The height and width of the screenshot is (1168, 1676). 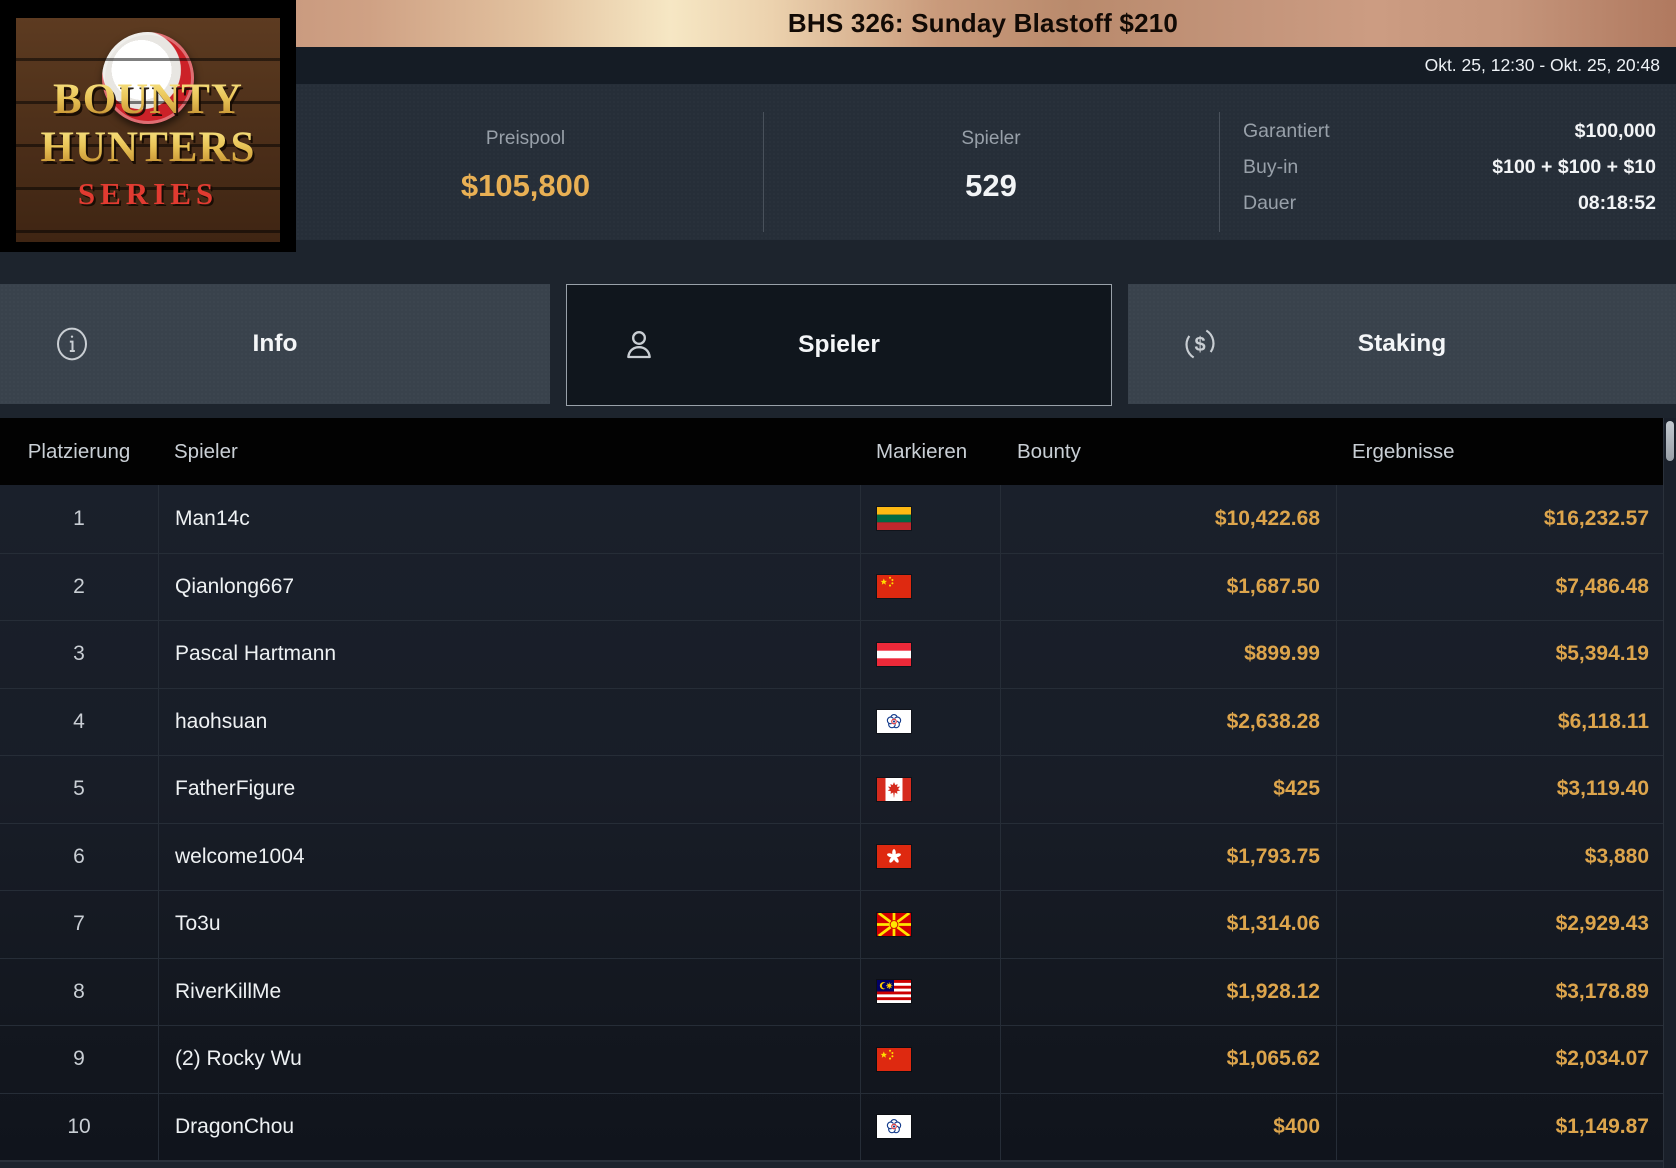 What do you see at coordinates (509, 856) in the screenshot?
I see `player-cell: welcome1004` at bounding box center [509, 856].